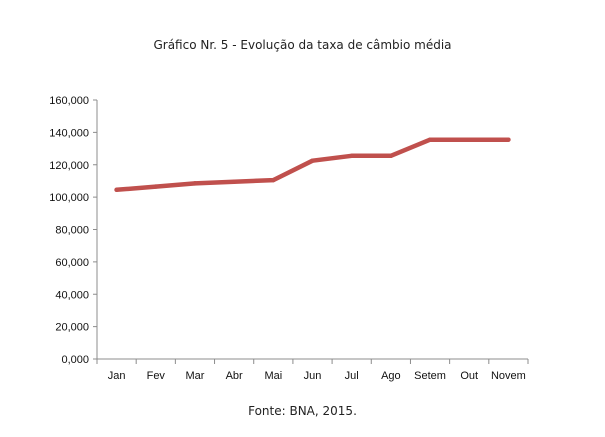  I want to click on x-tick-label: Out, so click(469, 376).